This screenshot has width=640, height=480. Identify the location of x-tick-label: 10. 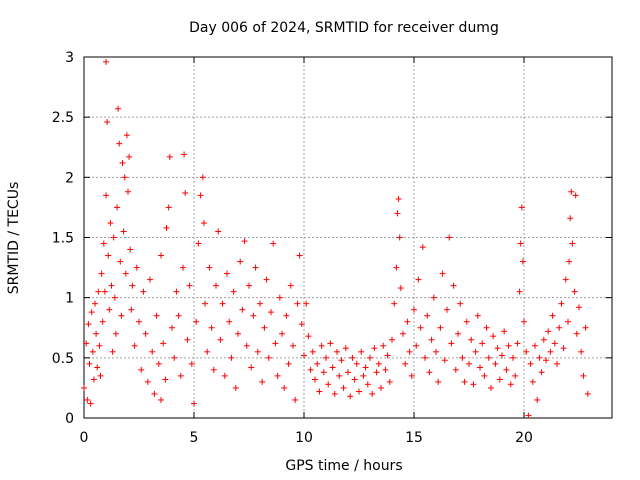
(304, 438).